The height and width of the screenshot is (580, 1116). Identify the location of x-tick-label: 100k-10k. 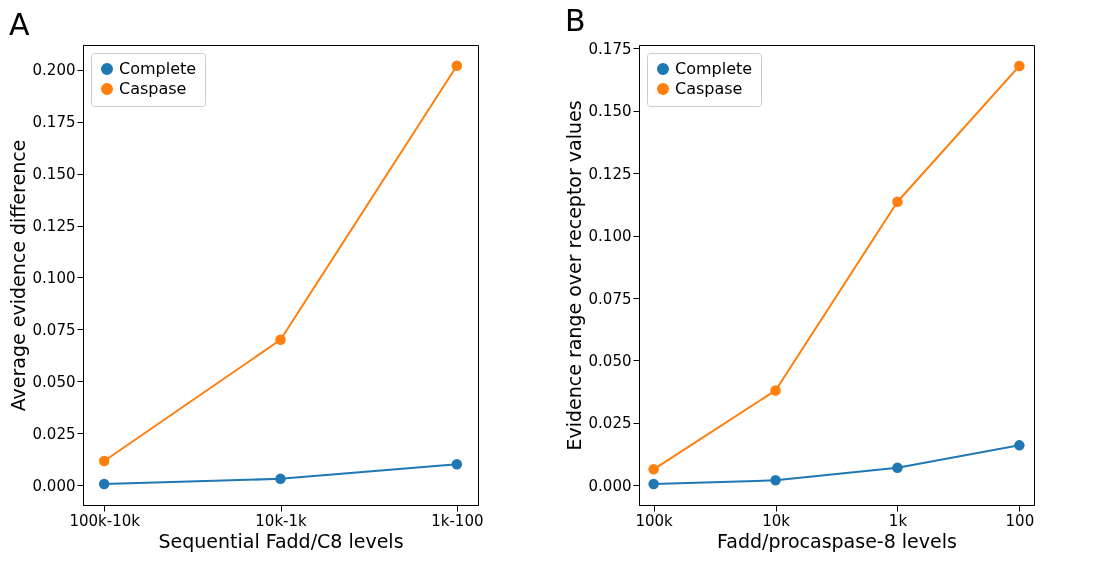
(105, 520).